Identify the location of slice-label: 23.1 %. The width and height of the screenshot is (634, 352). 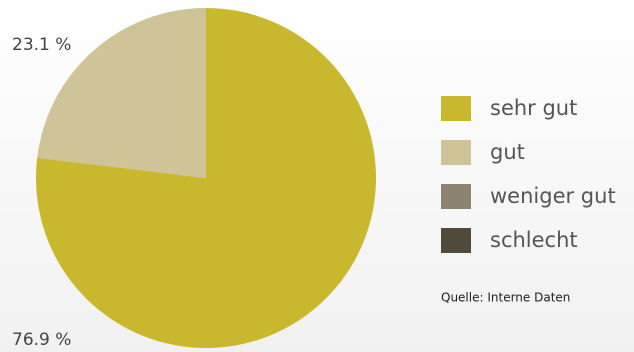
(41, 45).